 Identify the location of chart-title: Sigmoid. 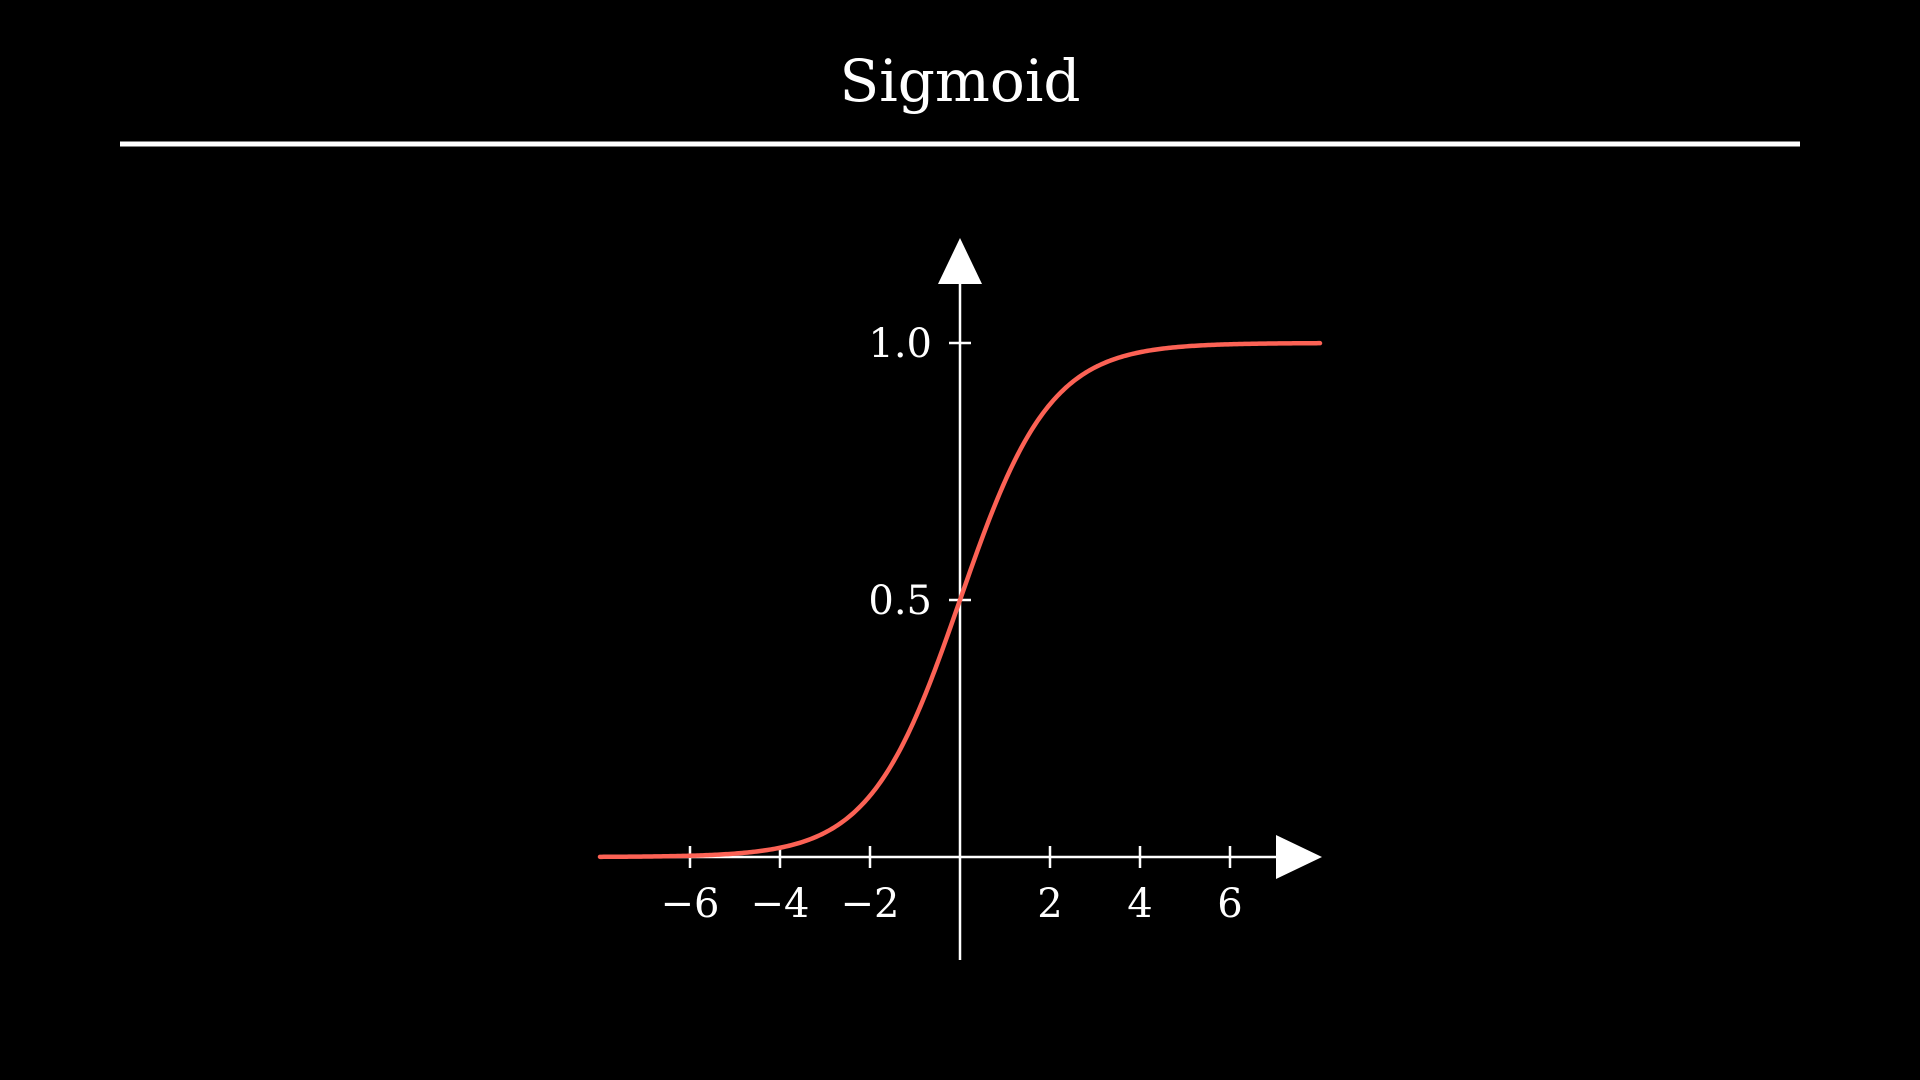
(959, 81).